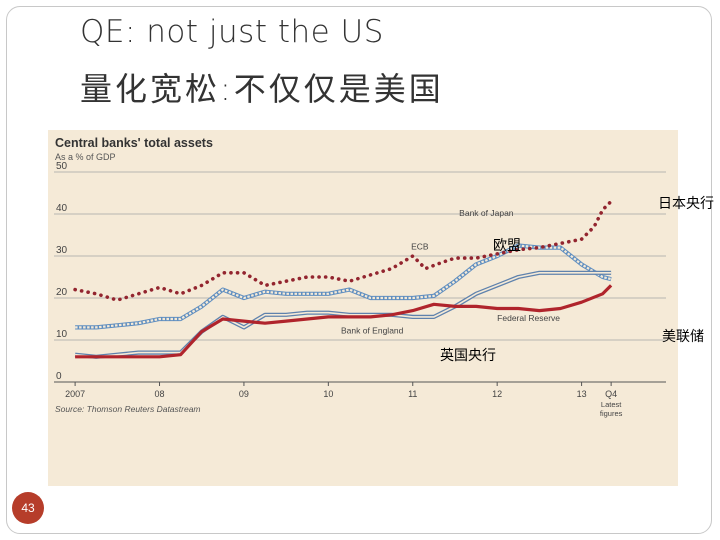 The height and width of the screenshot is (540, 720). What do you see at coordinates (62, 334) in the screenshot?
I see `y-tick-label-10: 10` at bounding box center [62, 334].